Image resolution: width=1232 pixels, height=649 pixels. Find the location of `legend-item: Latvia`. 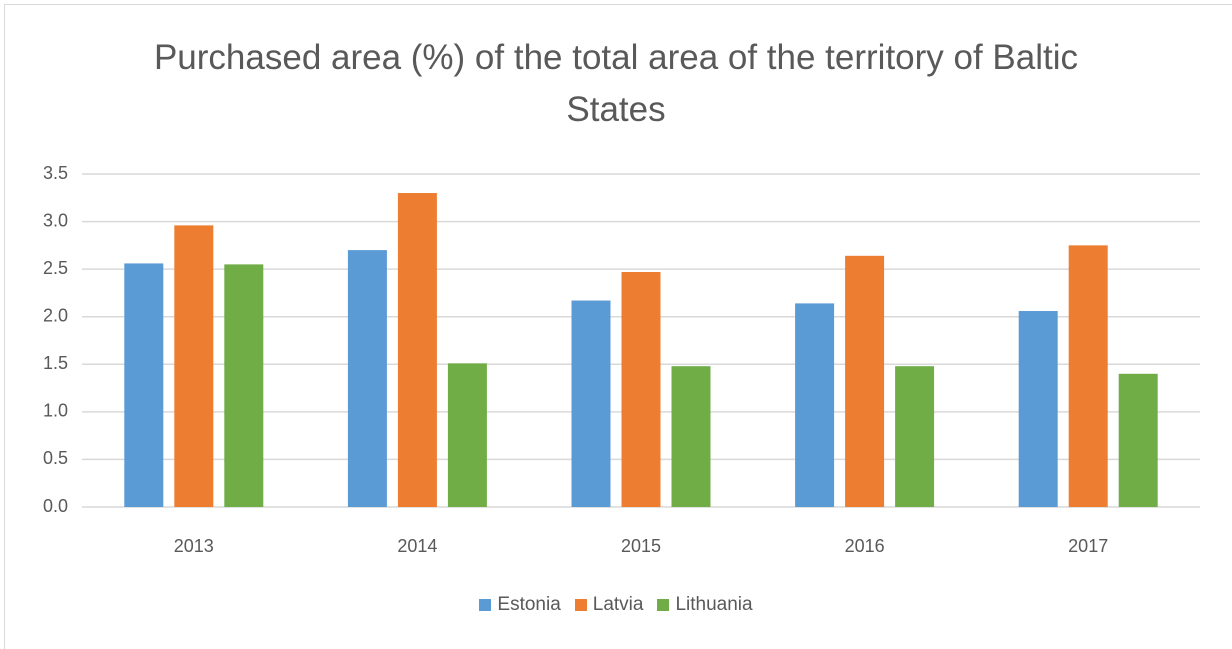

legend-item: Latvia is located at coordinates (609, 605).